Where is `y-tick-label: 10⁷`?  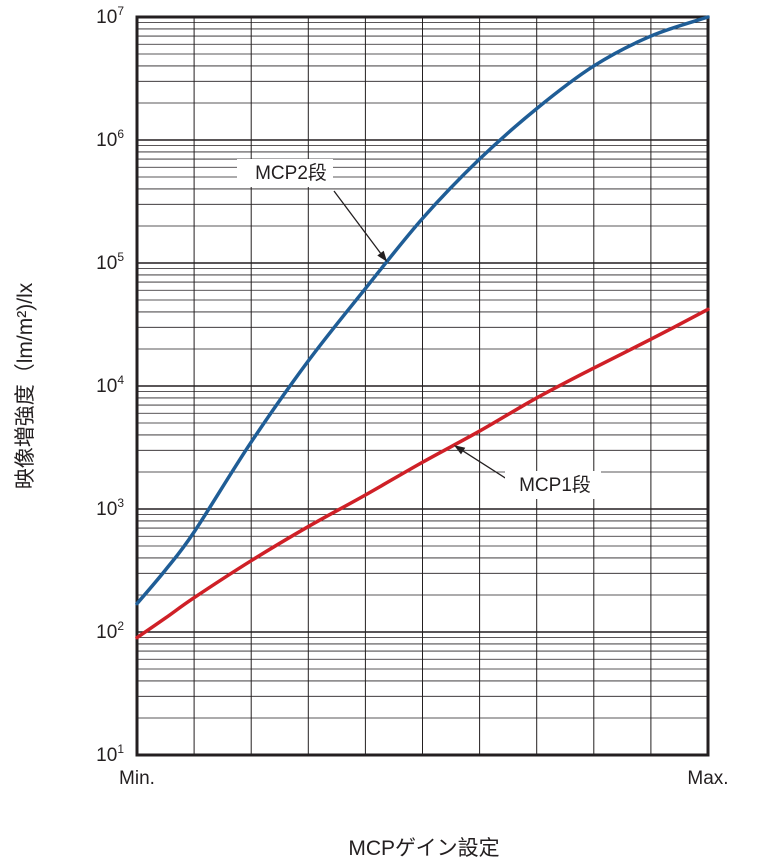
y-tick-label: 10⁷ is located at coordinates (110, 16).